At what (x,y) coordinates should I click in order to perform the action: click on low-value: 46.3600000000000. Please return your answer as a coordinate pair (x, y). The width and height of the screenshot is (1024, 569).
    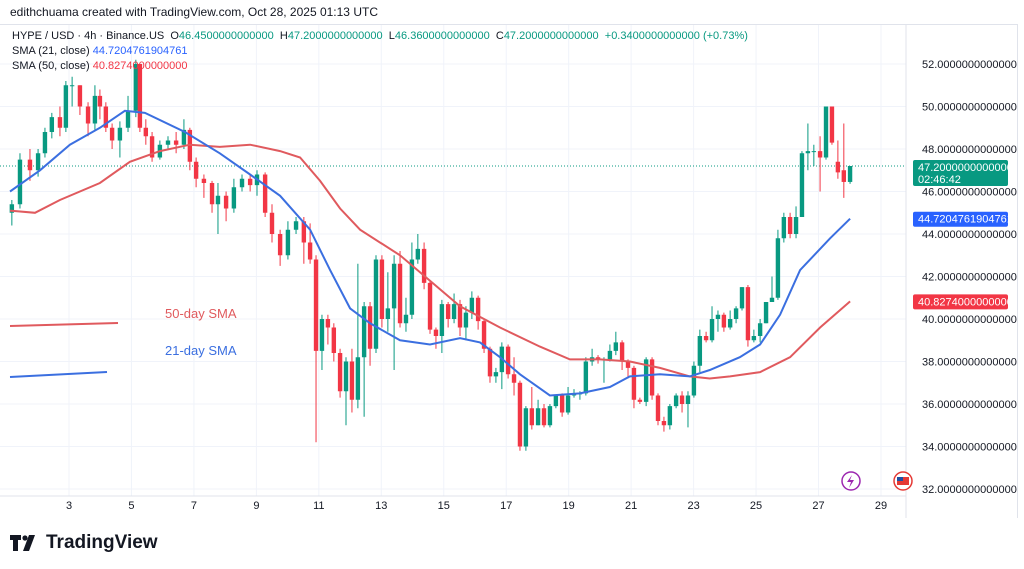
    Looking at the image, I should click on (442, 36).